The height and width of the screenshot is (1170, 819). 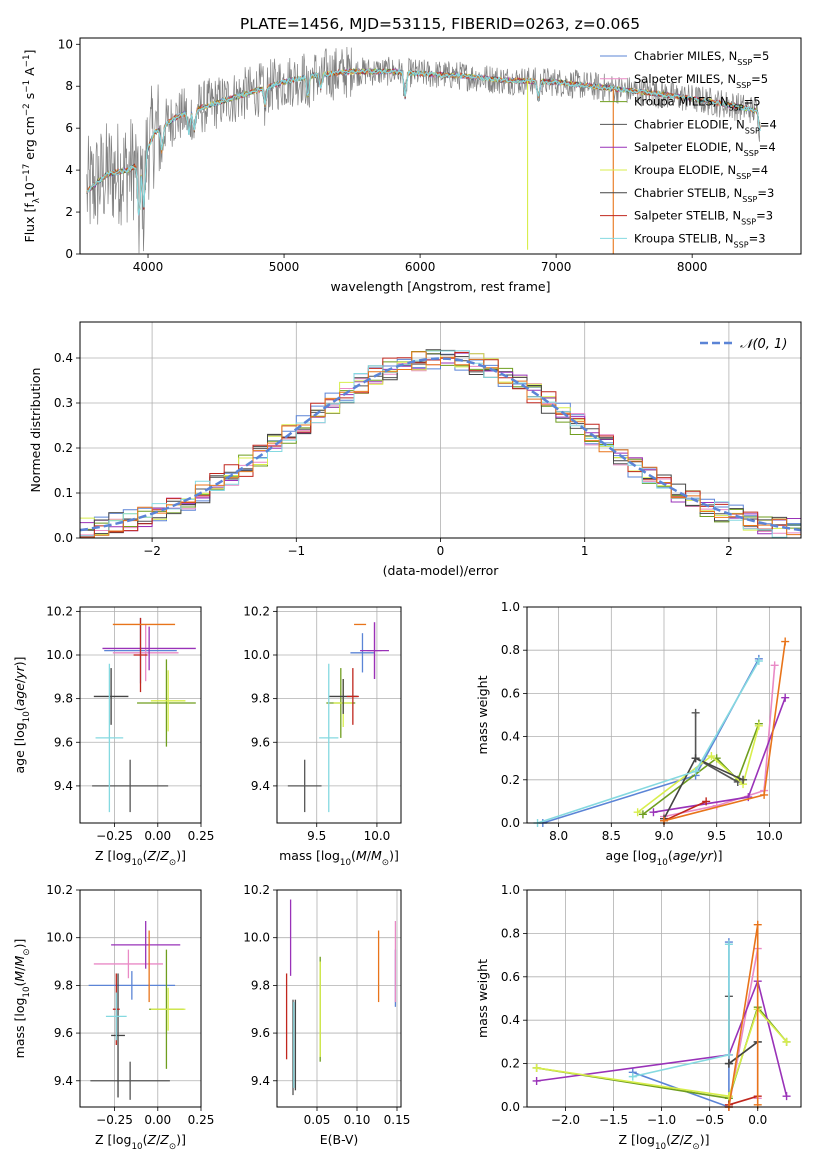 What do you see at coordinates (510, 1020) in the screenshot?
I see `y-tick-label: 0.4` at bounding box center [510, 1020].